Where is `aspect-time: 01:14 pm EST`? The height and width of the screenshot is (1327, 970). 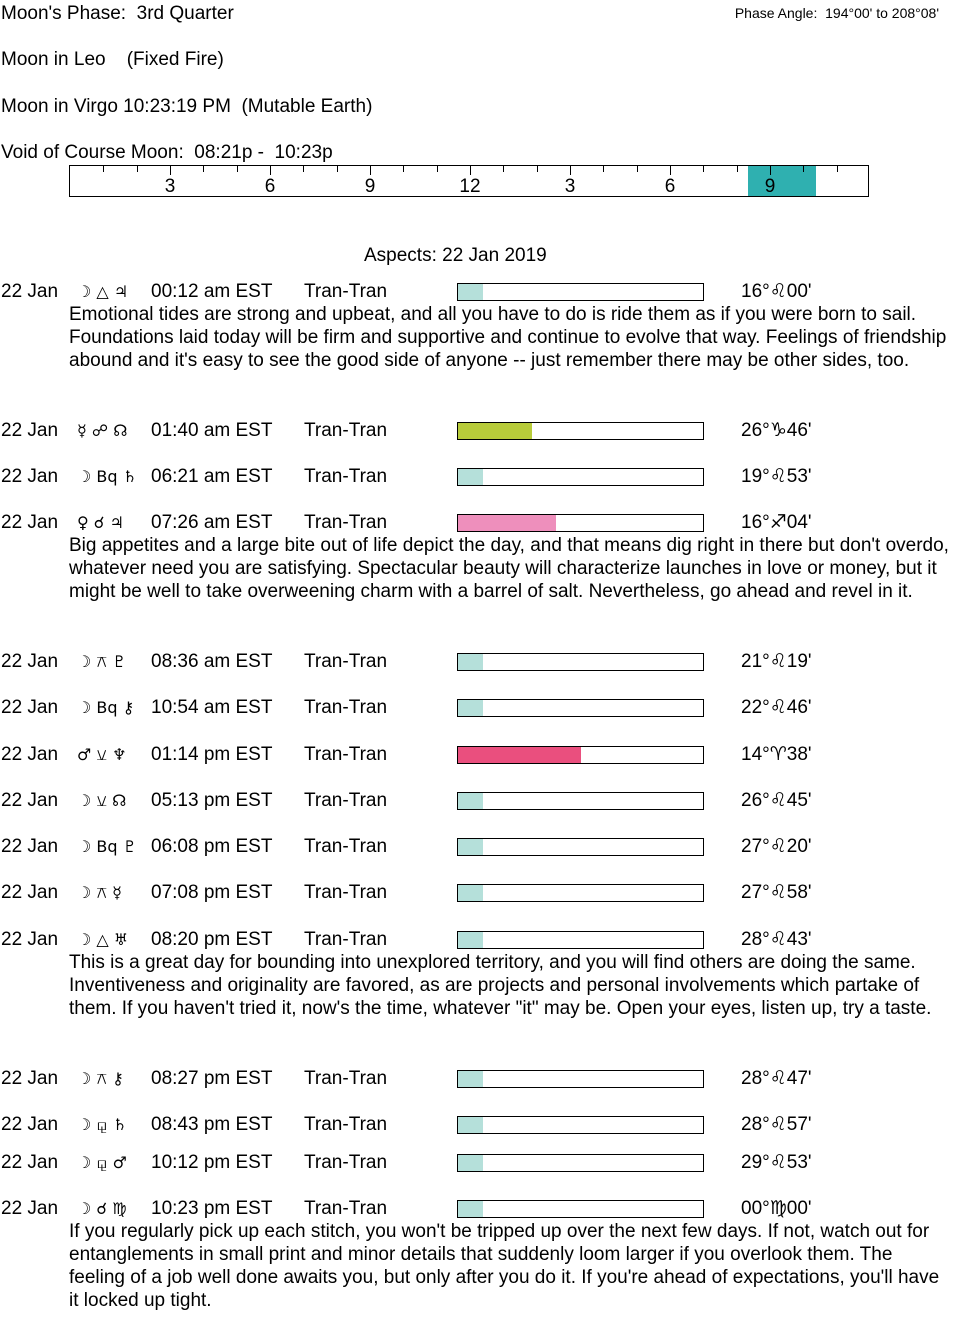 aspect-time: 01:14 pm EST is located at coordinates (212, 754).